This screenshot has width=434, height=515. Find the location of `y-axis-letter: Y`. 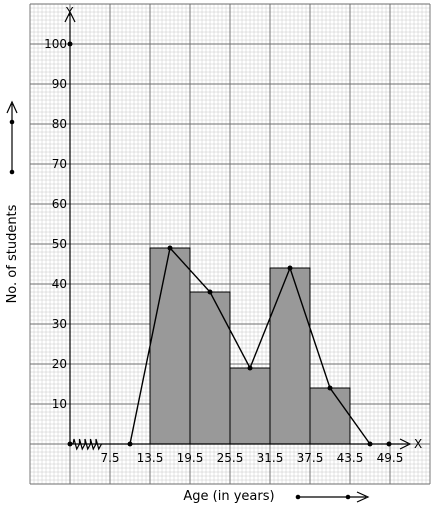

y-axis-letter: Y is located at coordinates (69, 12).